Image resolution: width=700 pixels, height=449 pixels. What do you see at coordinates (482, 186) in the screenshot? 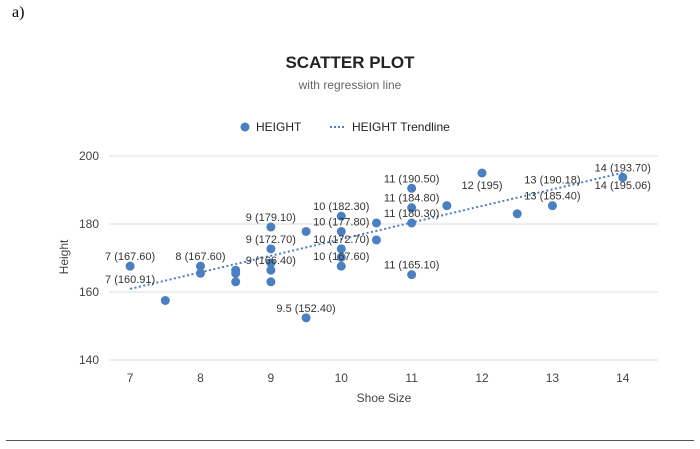
I see `data-label: 12 (195)` at bounding box center [482, 186].